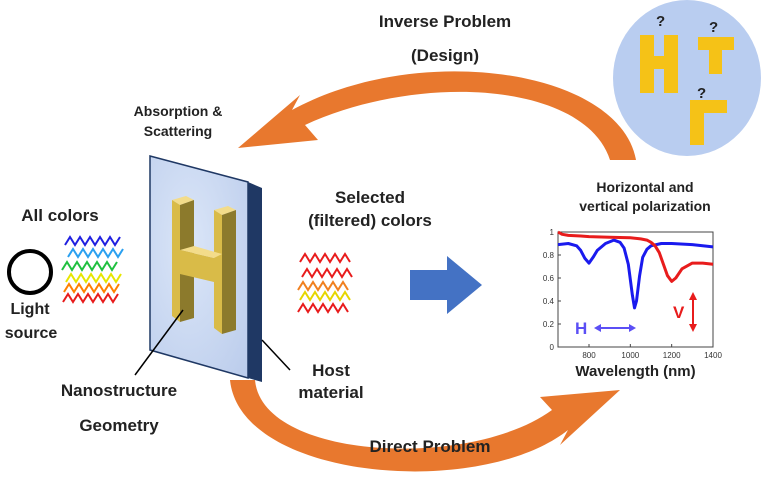 Image resolution: width=763 pixels, height=496 pixels. What do you see at coordinates (370, 220) in the screenshot?
I see `selected-label-2: (filtered) colors` at bounding box center [370, 220].